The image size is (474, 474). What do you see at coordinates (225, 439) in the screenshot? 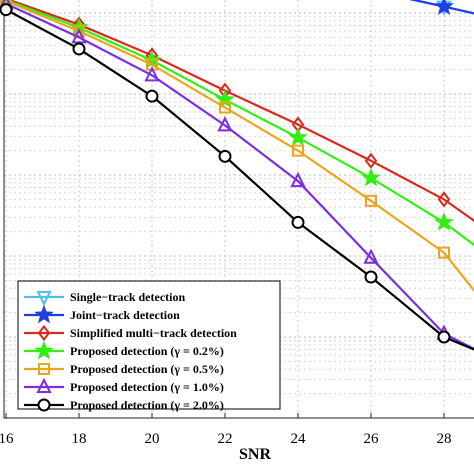
I see `x-tick-label: 22` at bounding box center [225, 439].